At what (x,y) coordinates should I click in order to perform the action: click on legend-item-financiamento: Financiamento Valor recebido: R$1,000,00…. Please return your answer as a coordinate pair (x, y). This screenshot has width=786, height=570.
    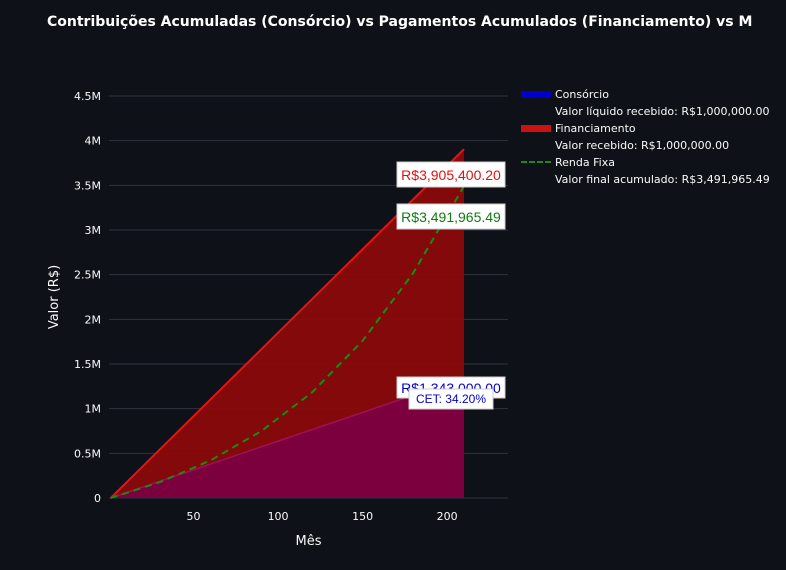
    Looking at the image, I should click on (645, 137).